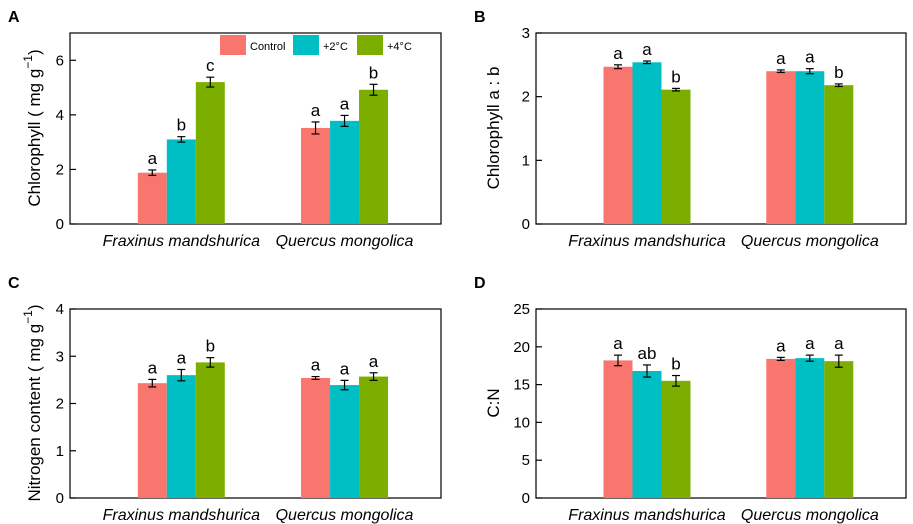  I want to click on panel-c-ytick-label: 3, so click(60, 356).